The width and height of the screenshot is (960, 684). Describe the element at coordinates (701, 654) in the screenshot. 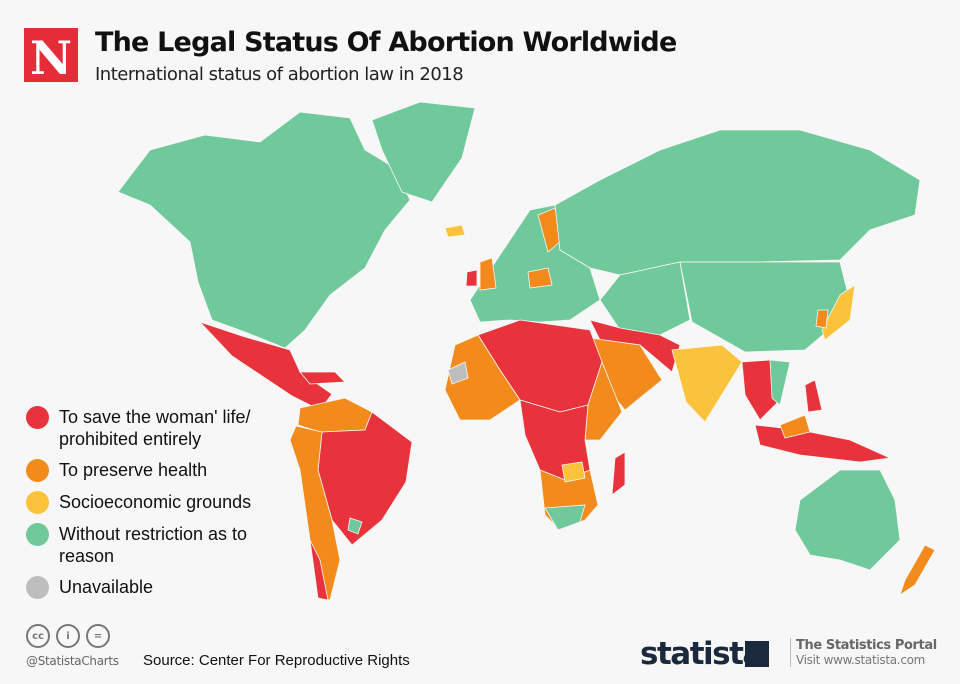

I see `statista-logo: statista` at that location.